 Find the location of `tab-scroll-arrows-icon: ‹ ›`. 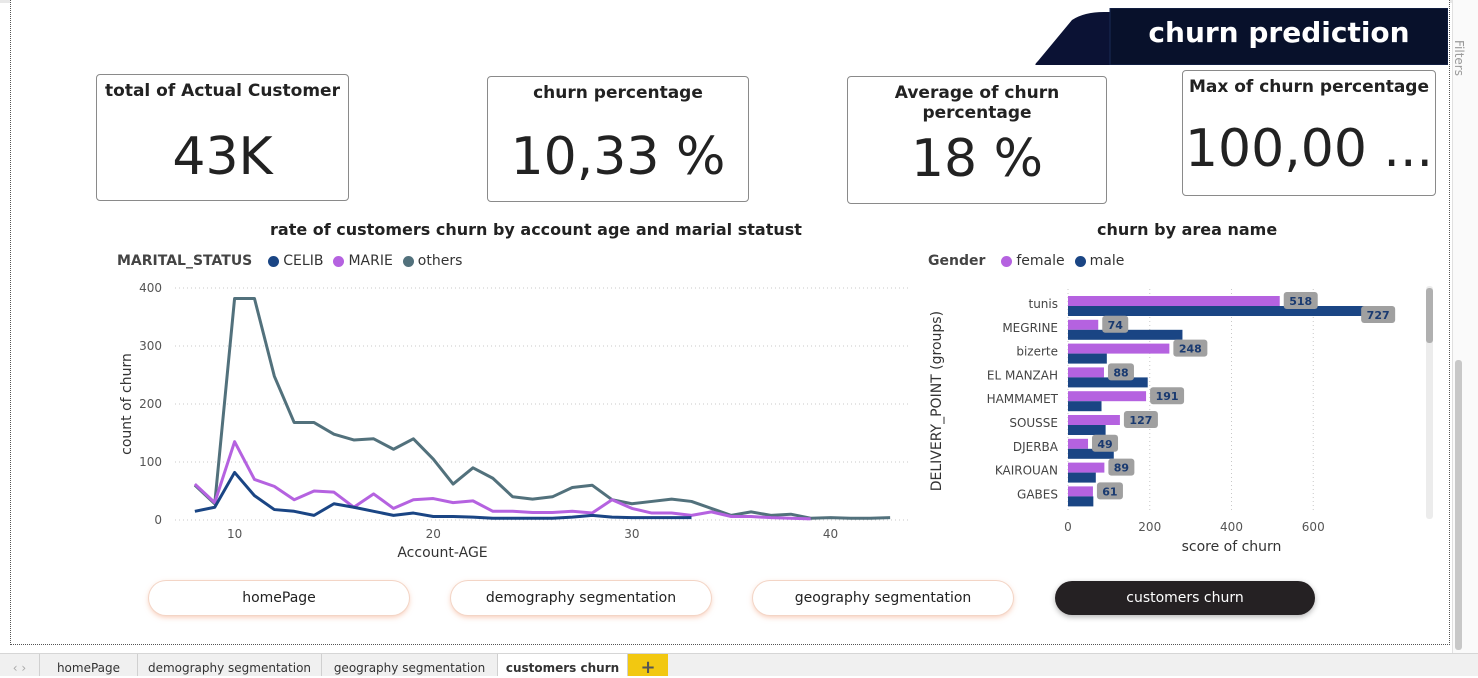

tab-scroll-arrows-icon: ‹ › is located at coordinates (20, 665).